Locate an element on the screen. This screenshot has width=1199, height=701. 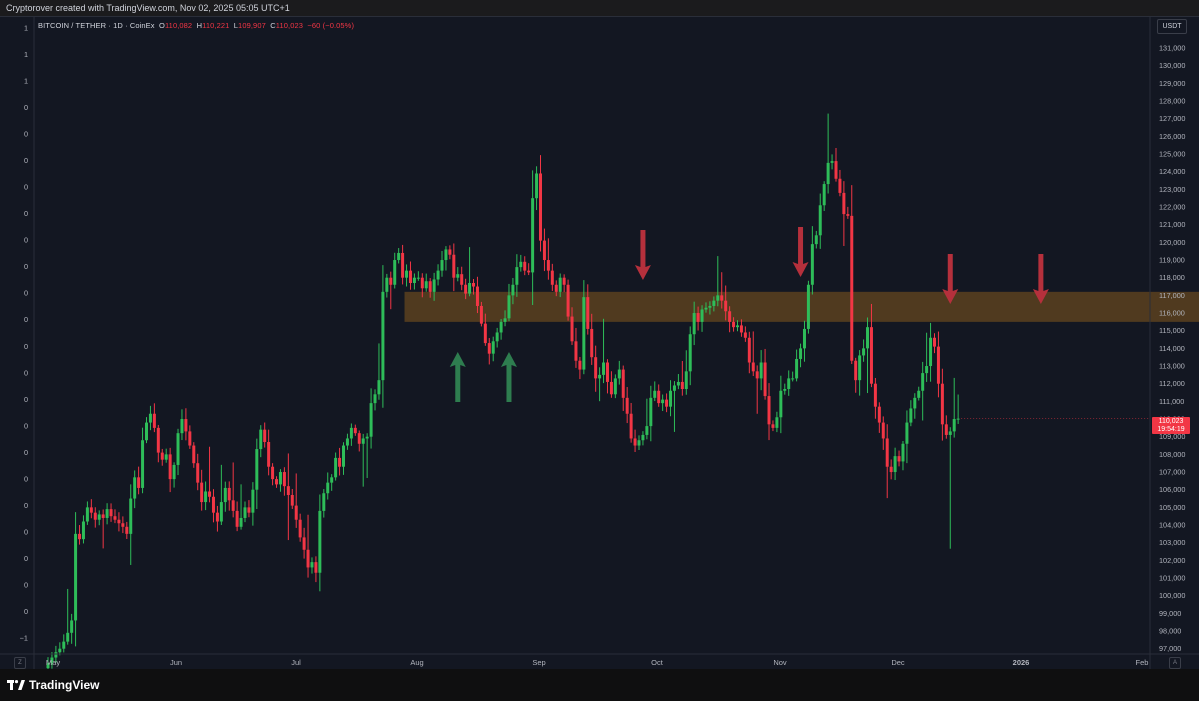
price-tick-label: 120,000 is located at coordinates (1172, 242).